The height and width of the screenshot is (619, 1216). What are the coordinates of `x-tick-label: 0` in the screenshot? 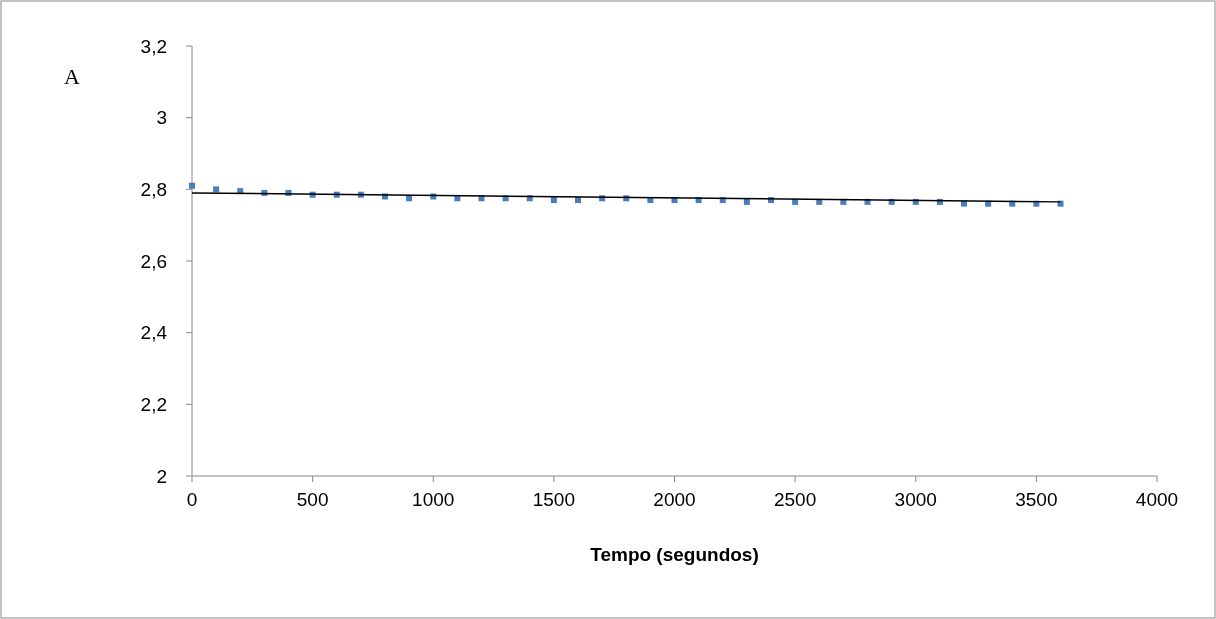 It's located at (192, 499).